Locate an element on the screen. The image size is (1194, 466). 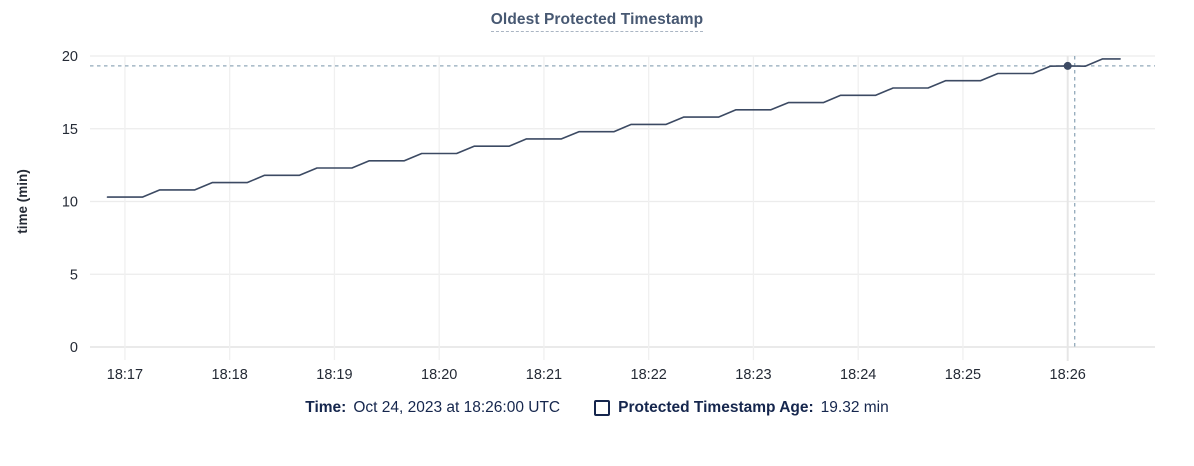
x-tick-label: 18:24 is located at coordinates (858, 375).